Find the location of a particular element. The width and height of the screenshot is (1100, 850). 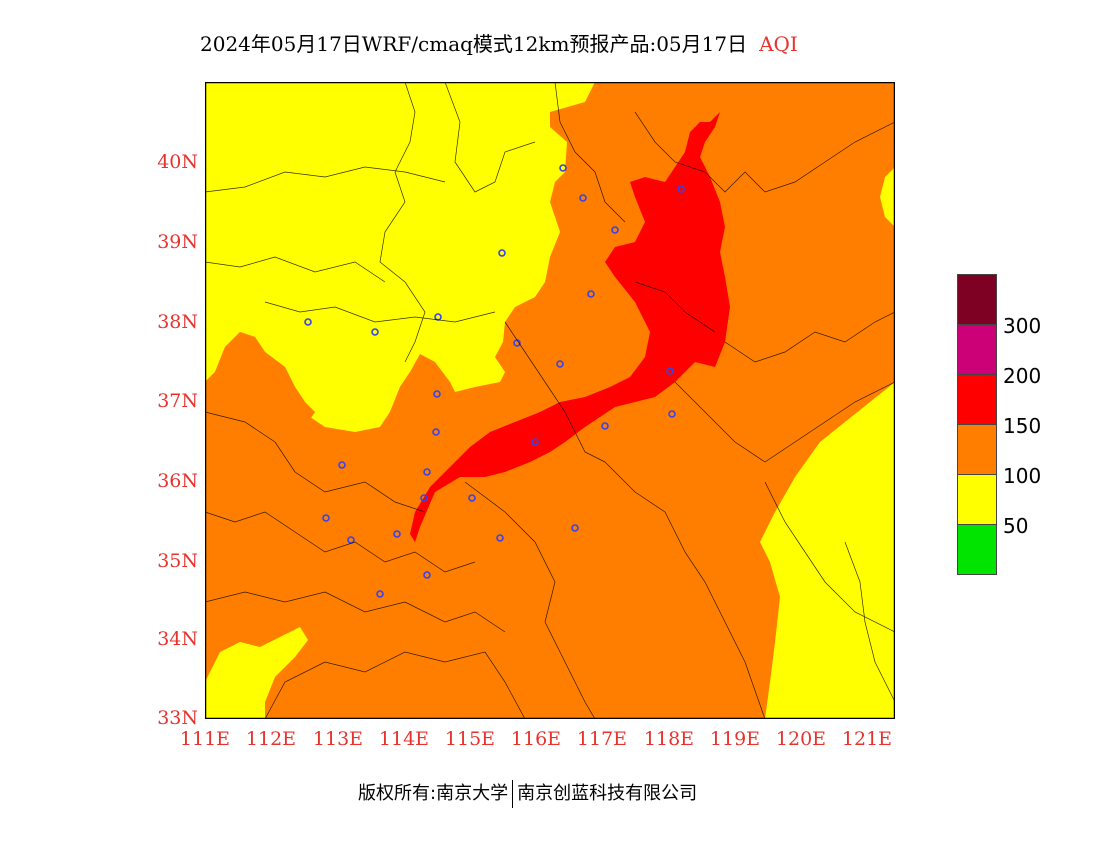

chart-title: 2024年05月17日WRF/cmaq模式12km预报产品:05月17日 AQI is located at coordinates (550, 42).